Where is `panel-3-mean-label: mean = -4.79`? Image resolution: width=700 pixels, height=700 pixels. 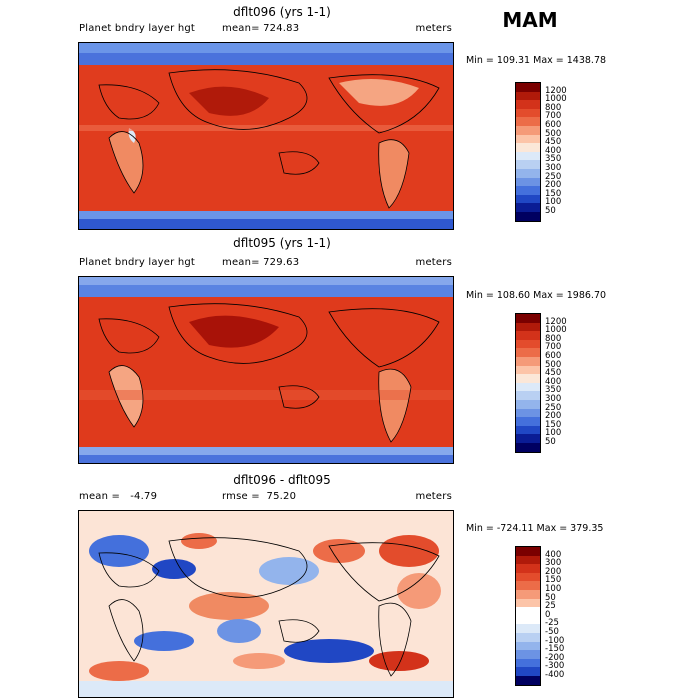 panel-3-mean-label: mean = -4.79 is located at coordinates (118, 496).